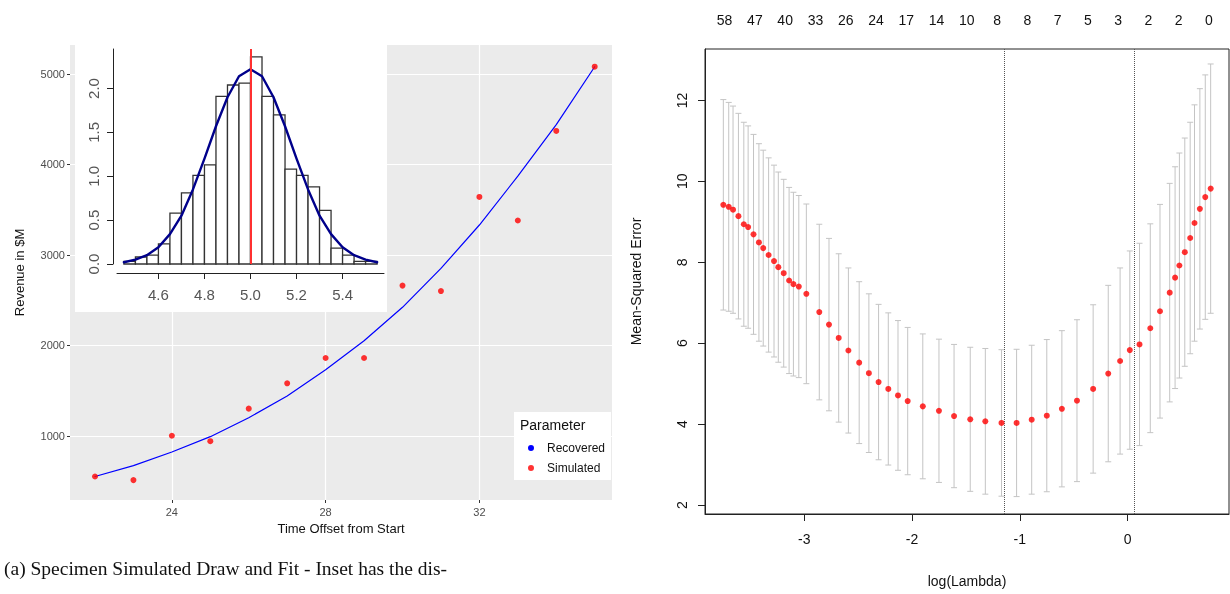 The height and width of the screenshot is (594, 1230). I want to click on text: (a) Specimen Simulated Draw and Fit - Inset has the dis-, so click(225, 568).